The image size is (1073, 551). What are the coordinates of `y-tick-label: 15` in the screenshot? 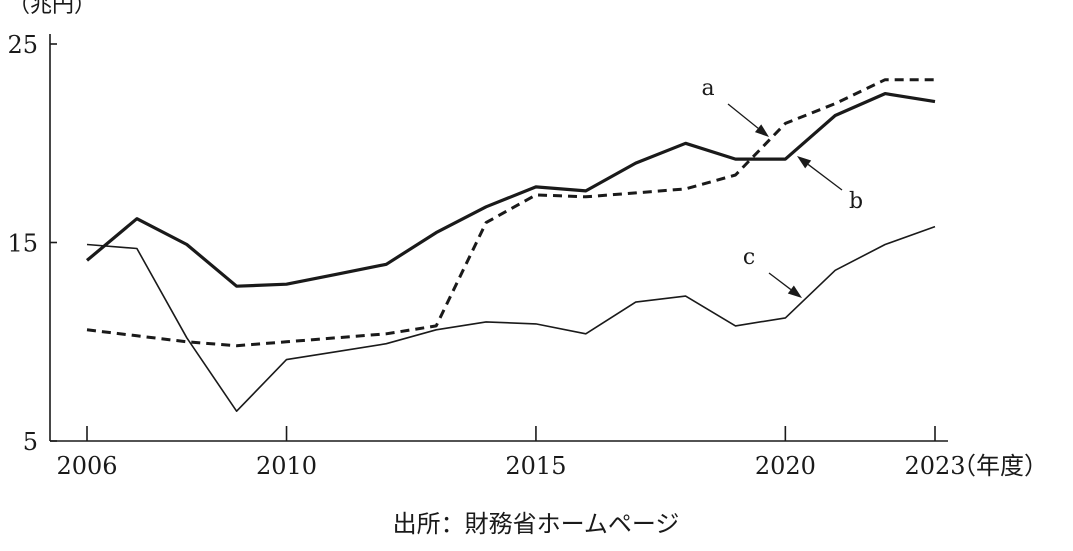 It's located at (22, 244).